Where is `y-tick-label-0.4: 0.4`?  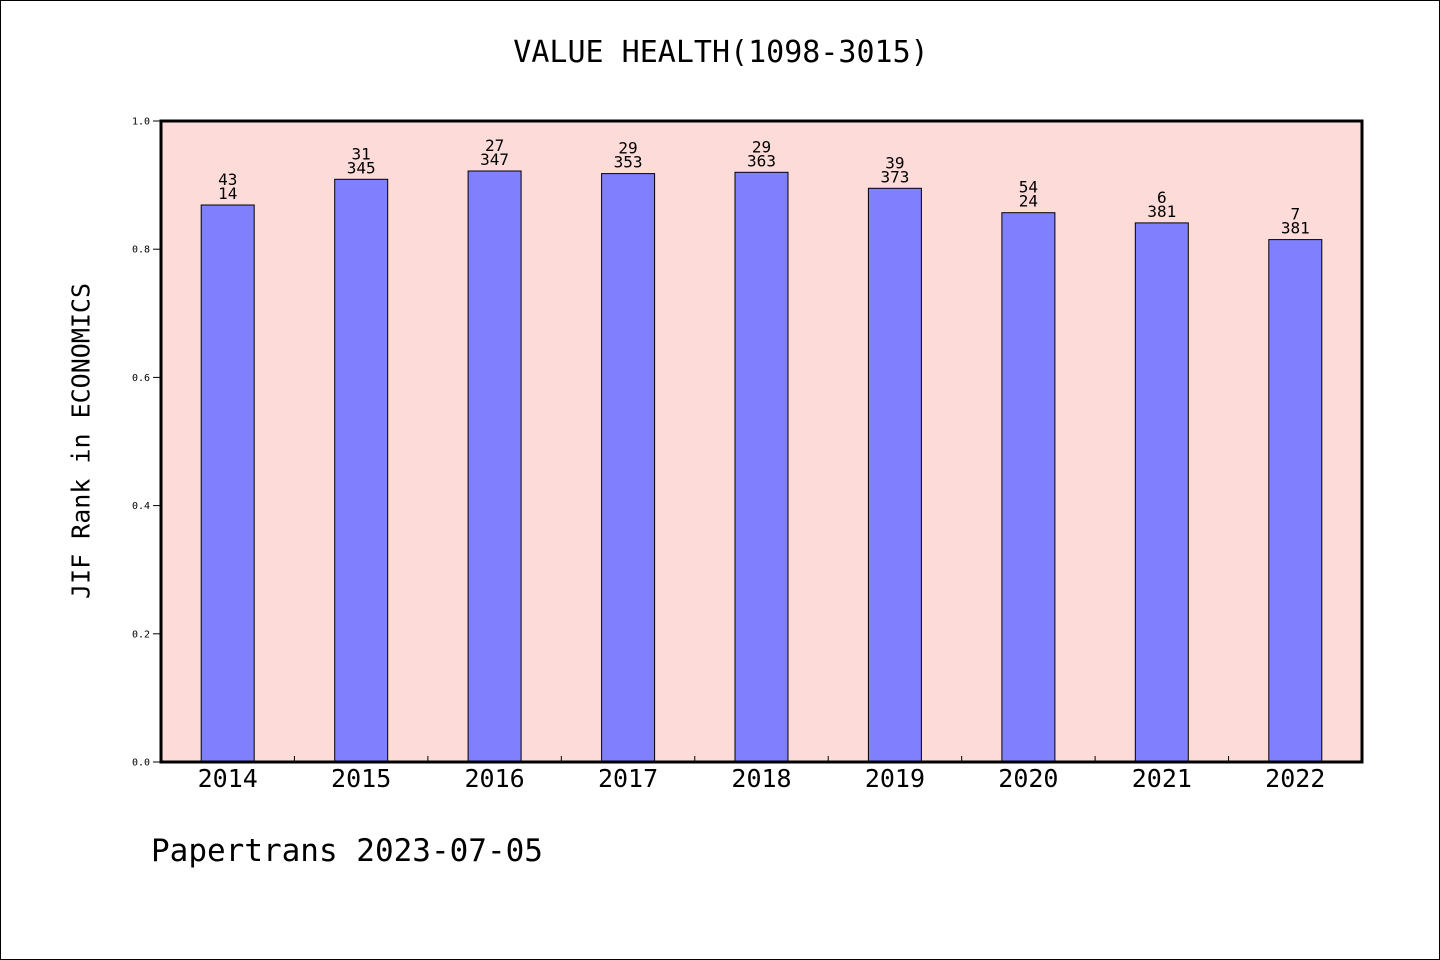 y-tick-label-0.4: 0.4 is located at coordinates (141, 506).